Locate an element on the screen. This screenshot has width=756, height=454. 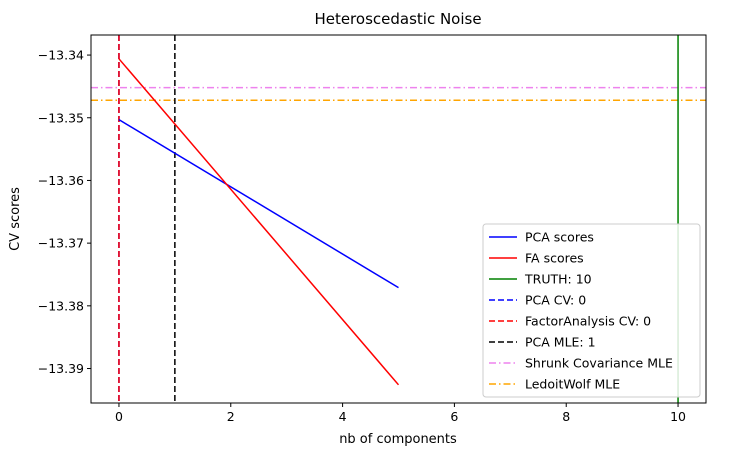
y-tick-label-4: −13.38 is located at coordinates (61, 305).